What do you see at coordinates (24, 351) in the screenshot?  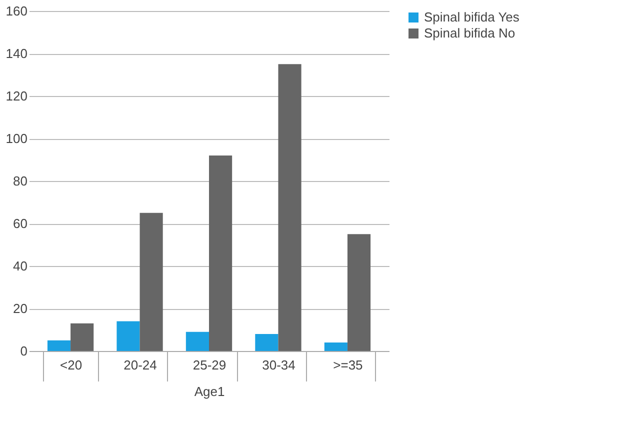 I see `y-tick-label: 0` at bounding box center [24, 351].